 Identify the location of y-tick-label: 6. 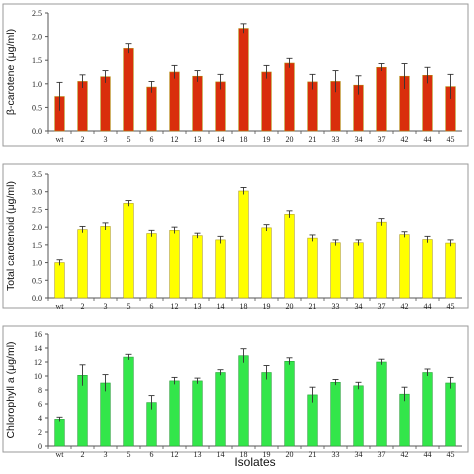
(40, 404).